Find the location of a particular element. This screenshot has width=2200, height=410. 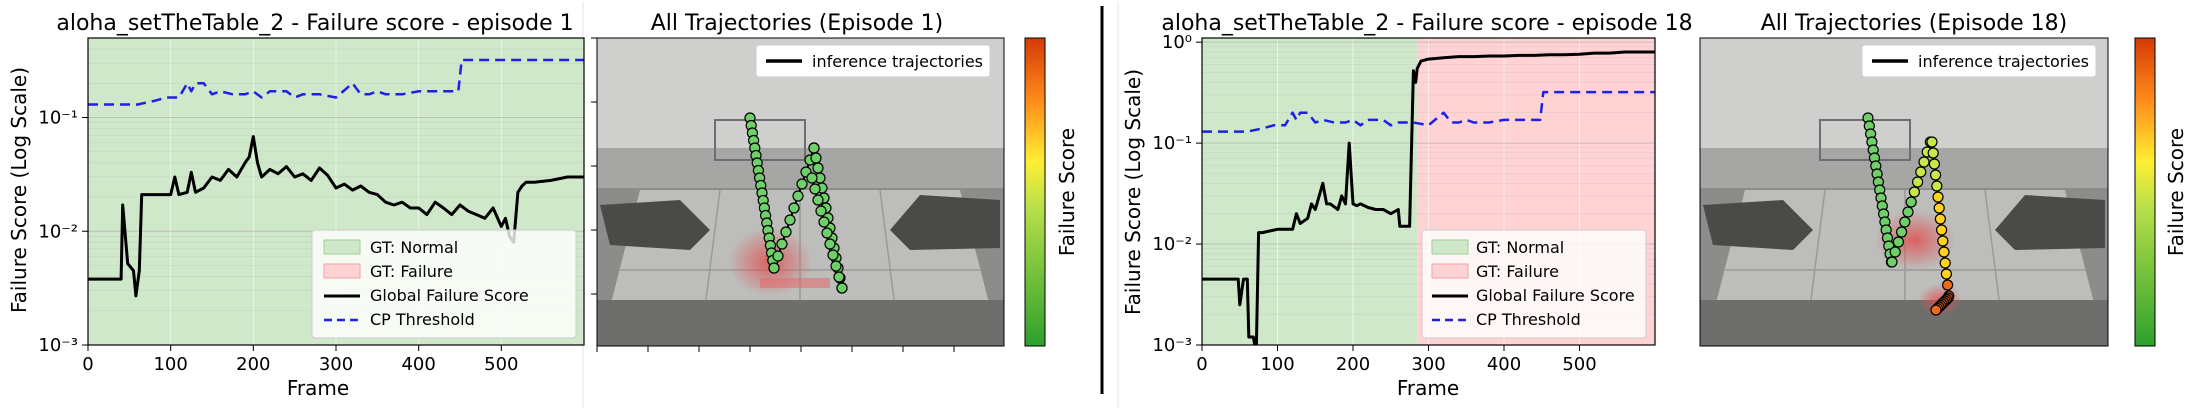

trajectory-title: All Trajectories (Episode 18) is located at coordinates (1914, 23).